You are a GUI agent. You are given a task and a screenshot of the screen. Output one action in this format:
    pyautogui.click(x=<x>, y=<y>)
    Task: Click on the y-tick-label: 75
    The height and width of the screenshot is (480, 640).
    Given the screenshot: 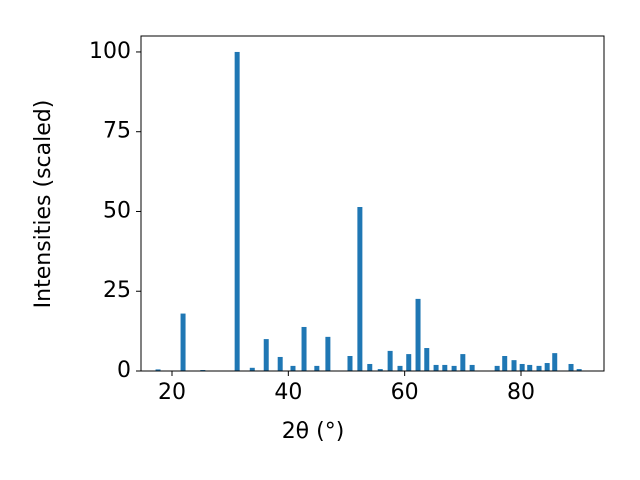 What is the action you would take?
    pyautogui.click(x=117, y=131)
    